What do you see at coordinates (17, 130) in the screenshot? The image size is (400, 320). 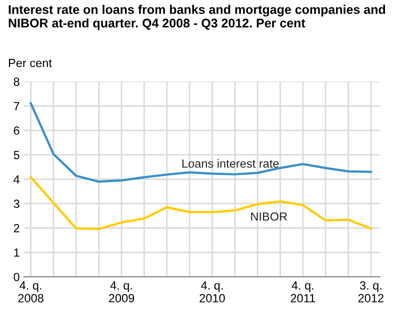 I see `y-tick-label: 6` at bounding box center [17, 130].